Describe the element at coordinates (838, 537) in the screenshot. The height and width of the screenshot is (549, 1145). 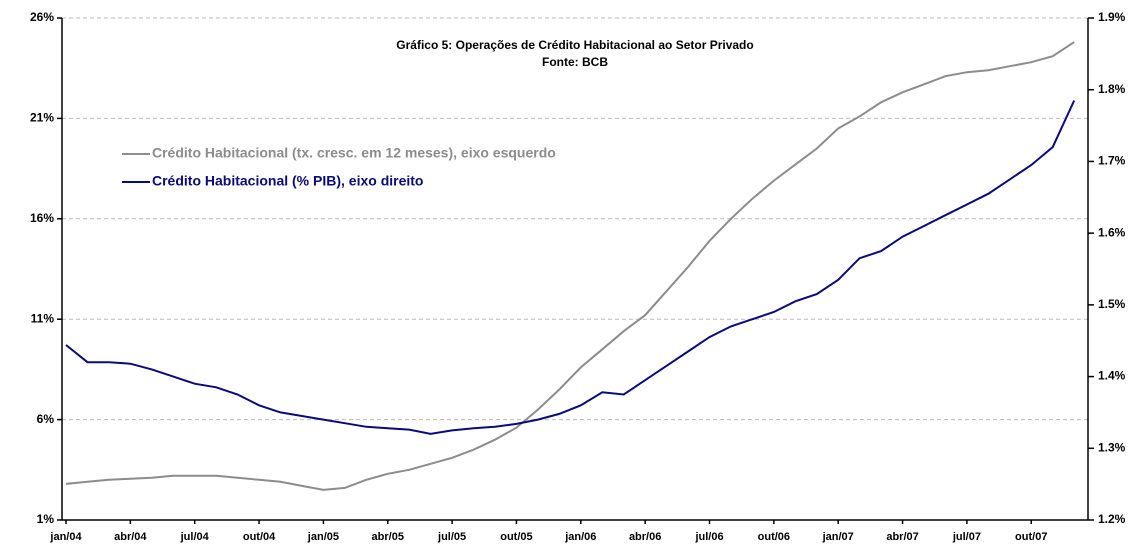
I see `x-tick-label: jan/07` at that location.